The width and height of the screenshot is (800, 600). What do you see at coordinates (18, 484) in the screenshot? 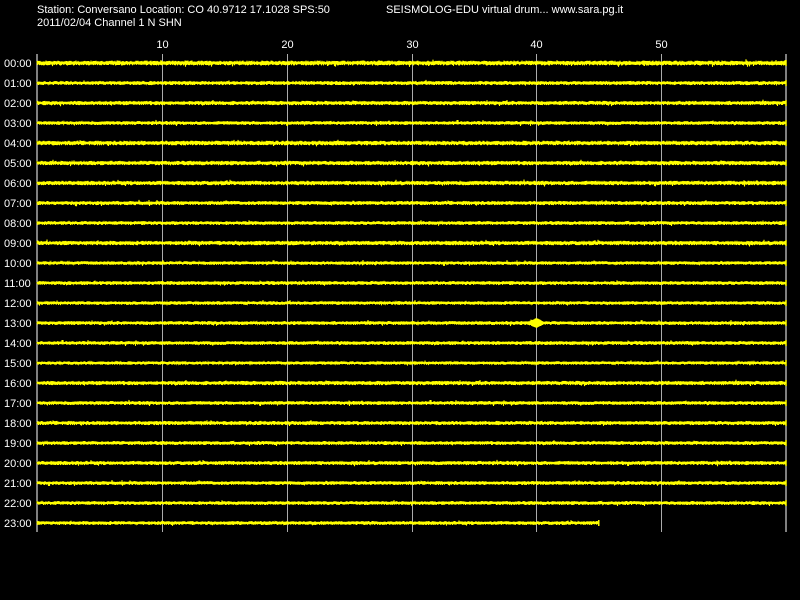
I see `hour-label-2100: 21:00` at bounding box center [18, 484].